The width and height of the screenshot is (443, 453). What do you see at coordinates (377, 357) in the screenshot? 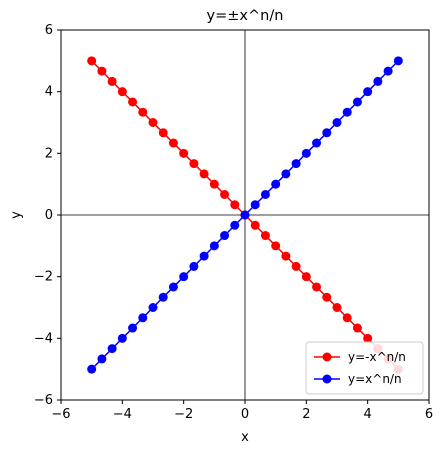
I see `legend-label: y=-x^n/n` at bounding box center [377, 357].